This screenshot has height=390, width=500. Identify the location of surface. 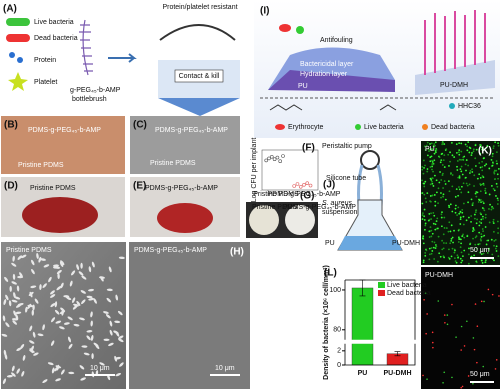
(455, 77).